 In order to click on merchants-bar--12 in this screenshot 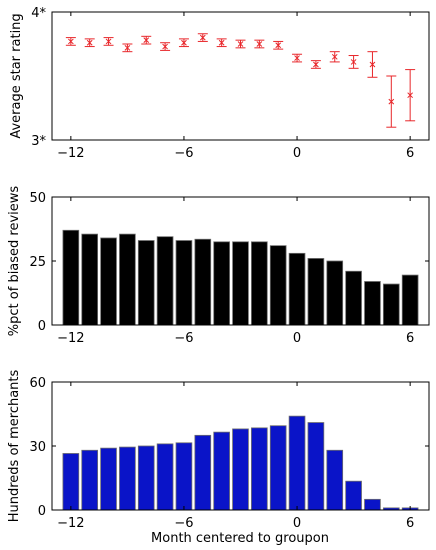, I will do `click(71, 482)`.